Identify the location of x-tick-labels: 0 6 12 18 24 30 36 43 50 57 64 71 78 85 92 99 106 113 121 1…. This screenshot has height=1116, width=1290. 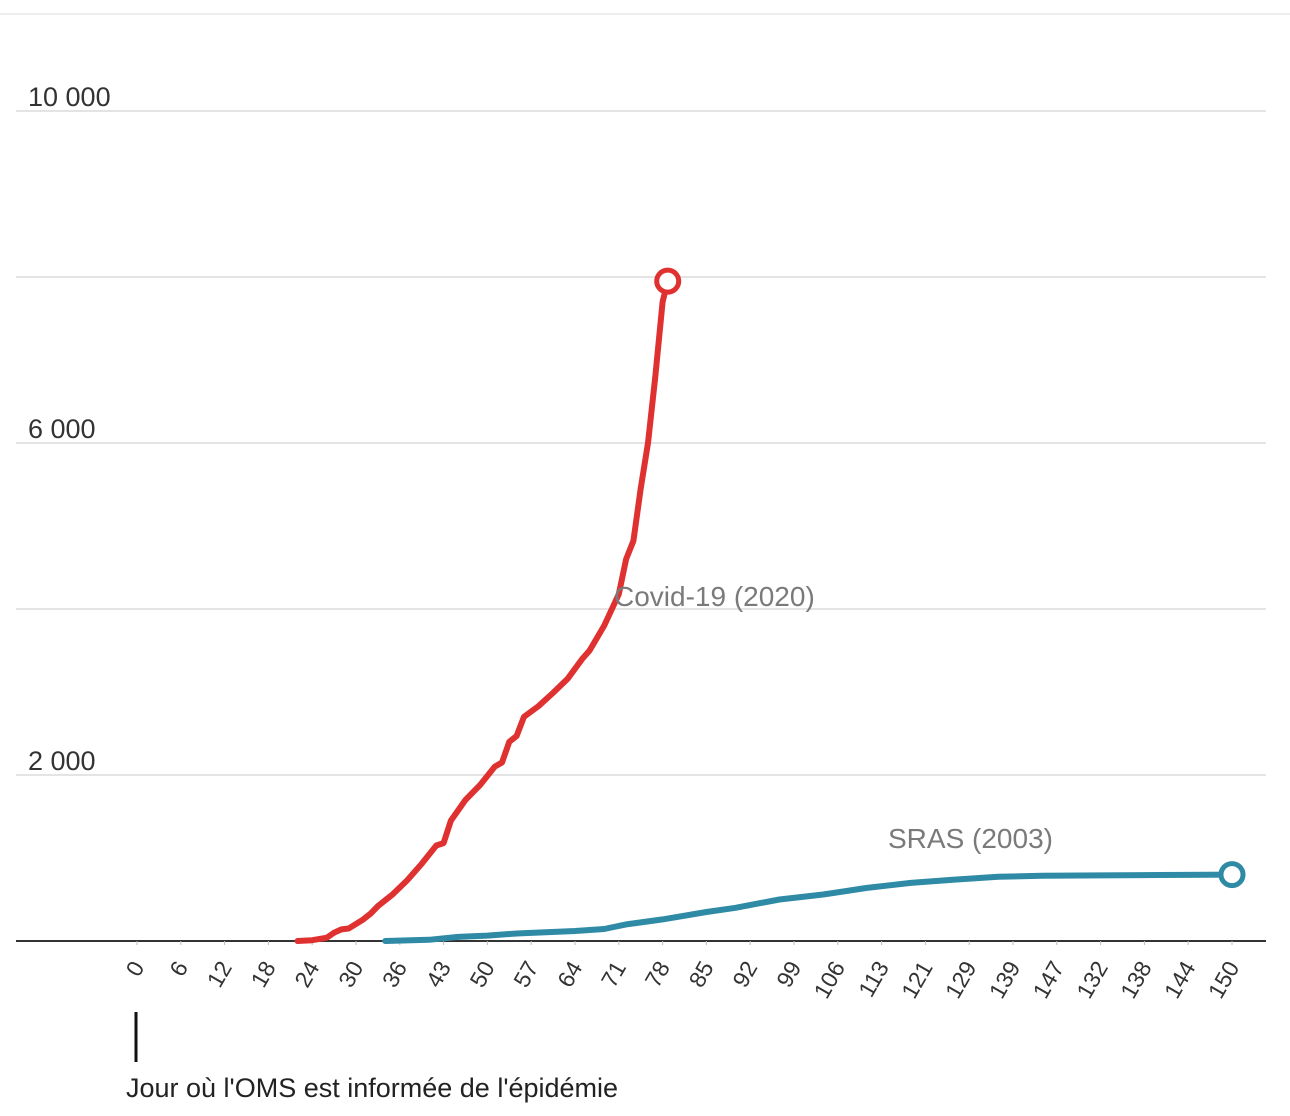
(682, 972).